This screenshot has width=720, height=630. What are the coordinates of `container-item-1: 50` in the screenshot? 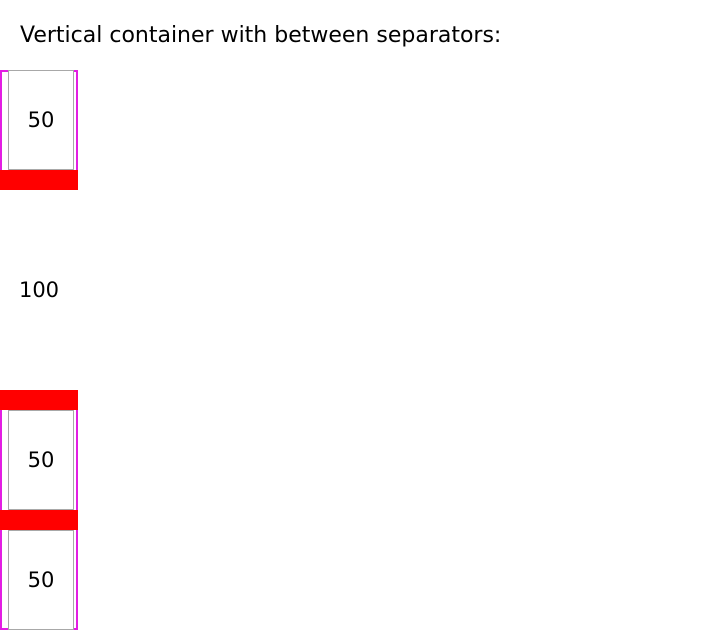 It's located at (41, 120).